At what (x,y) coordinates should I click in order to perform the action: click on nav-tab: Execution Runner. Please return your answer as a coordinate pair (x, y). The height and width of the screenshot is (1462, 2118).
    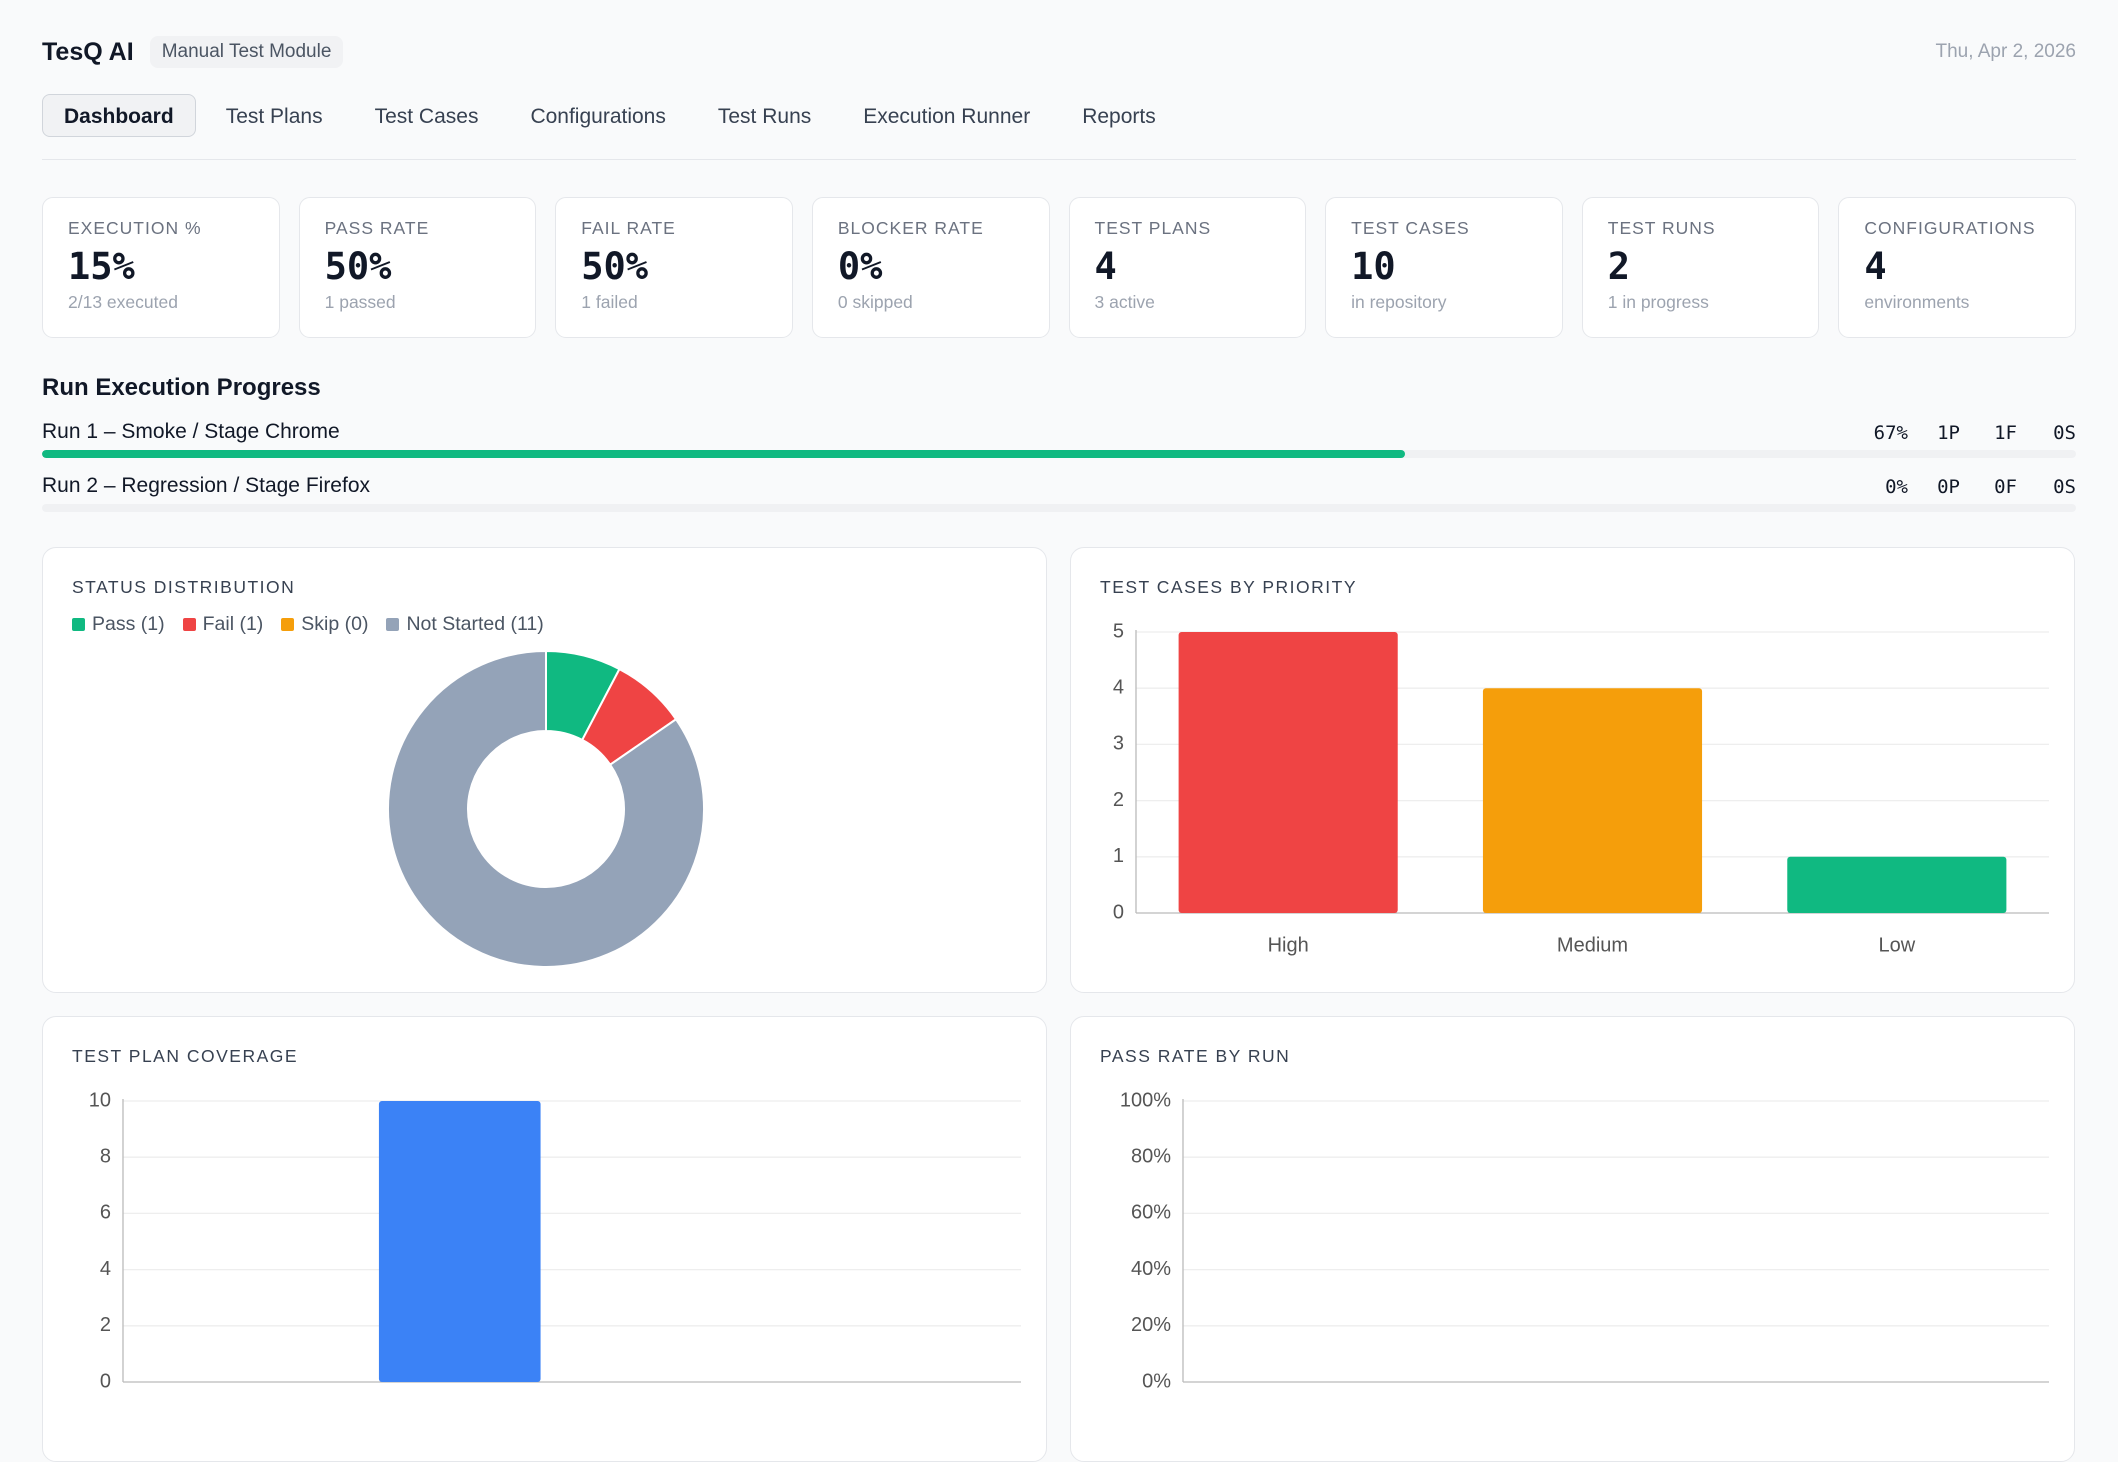
    Looking at the image, I should click on (947, 116).